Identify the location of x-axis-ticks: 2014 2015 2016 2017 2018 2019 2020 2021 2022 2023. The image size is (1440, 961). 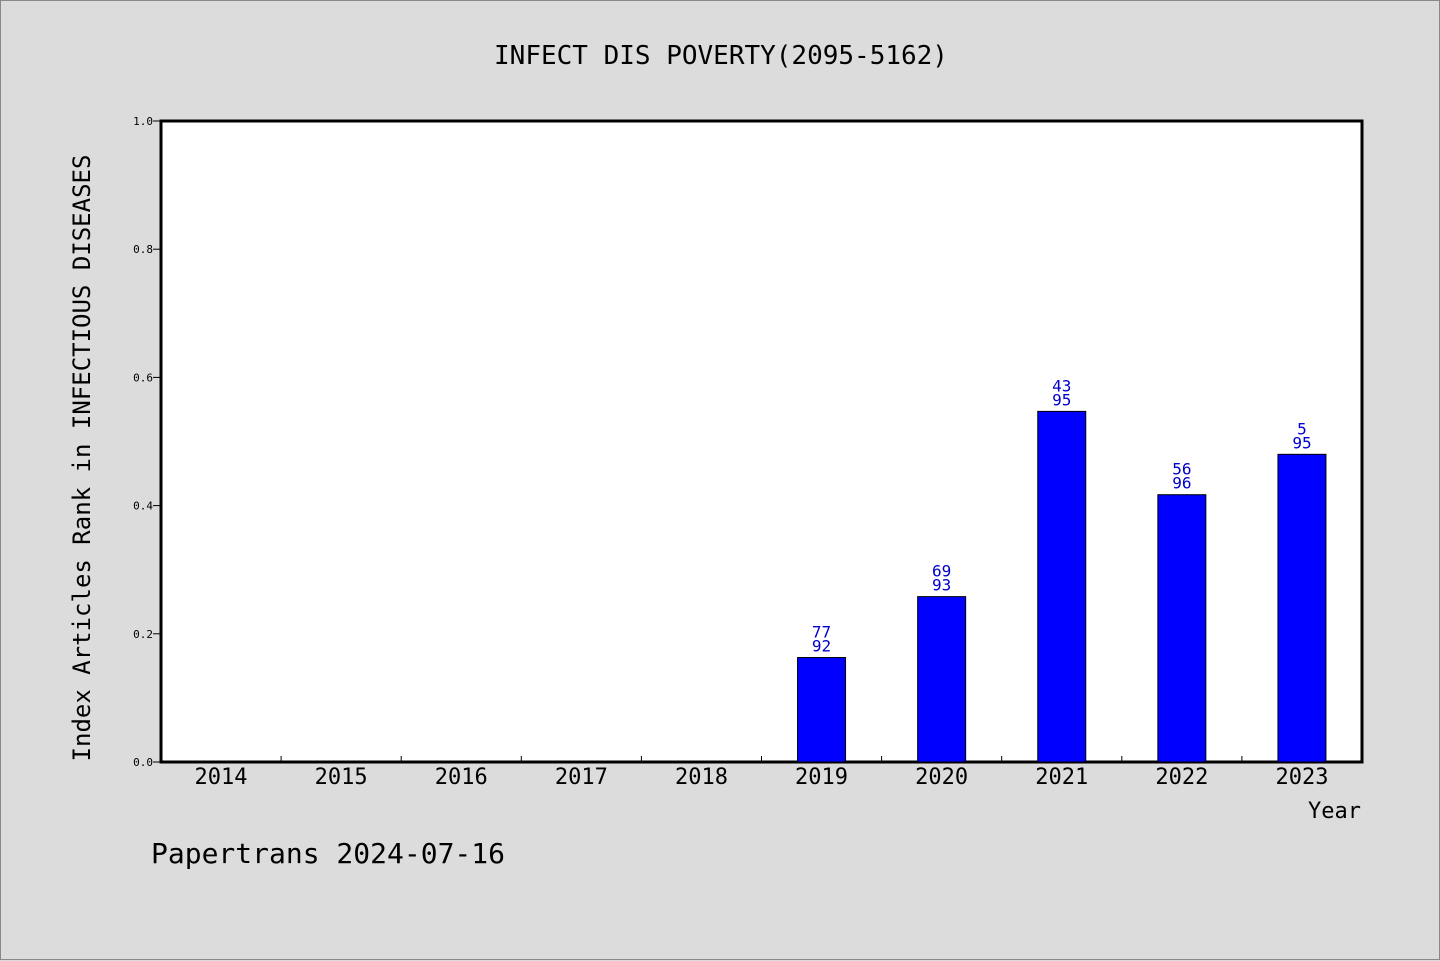
(761, 773).